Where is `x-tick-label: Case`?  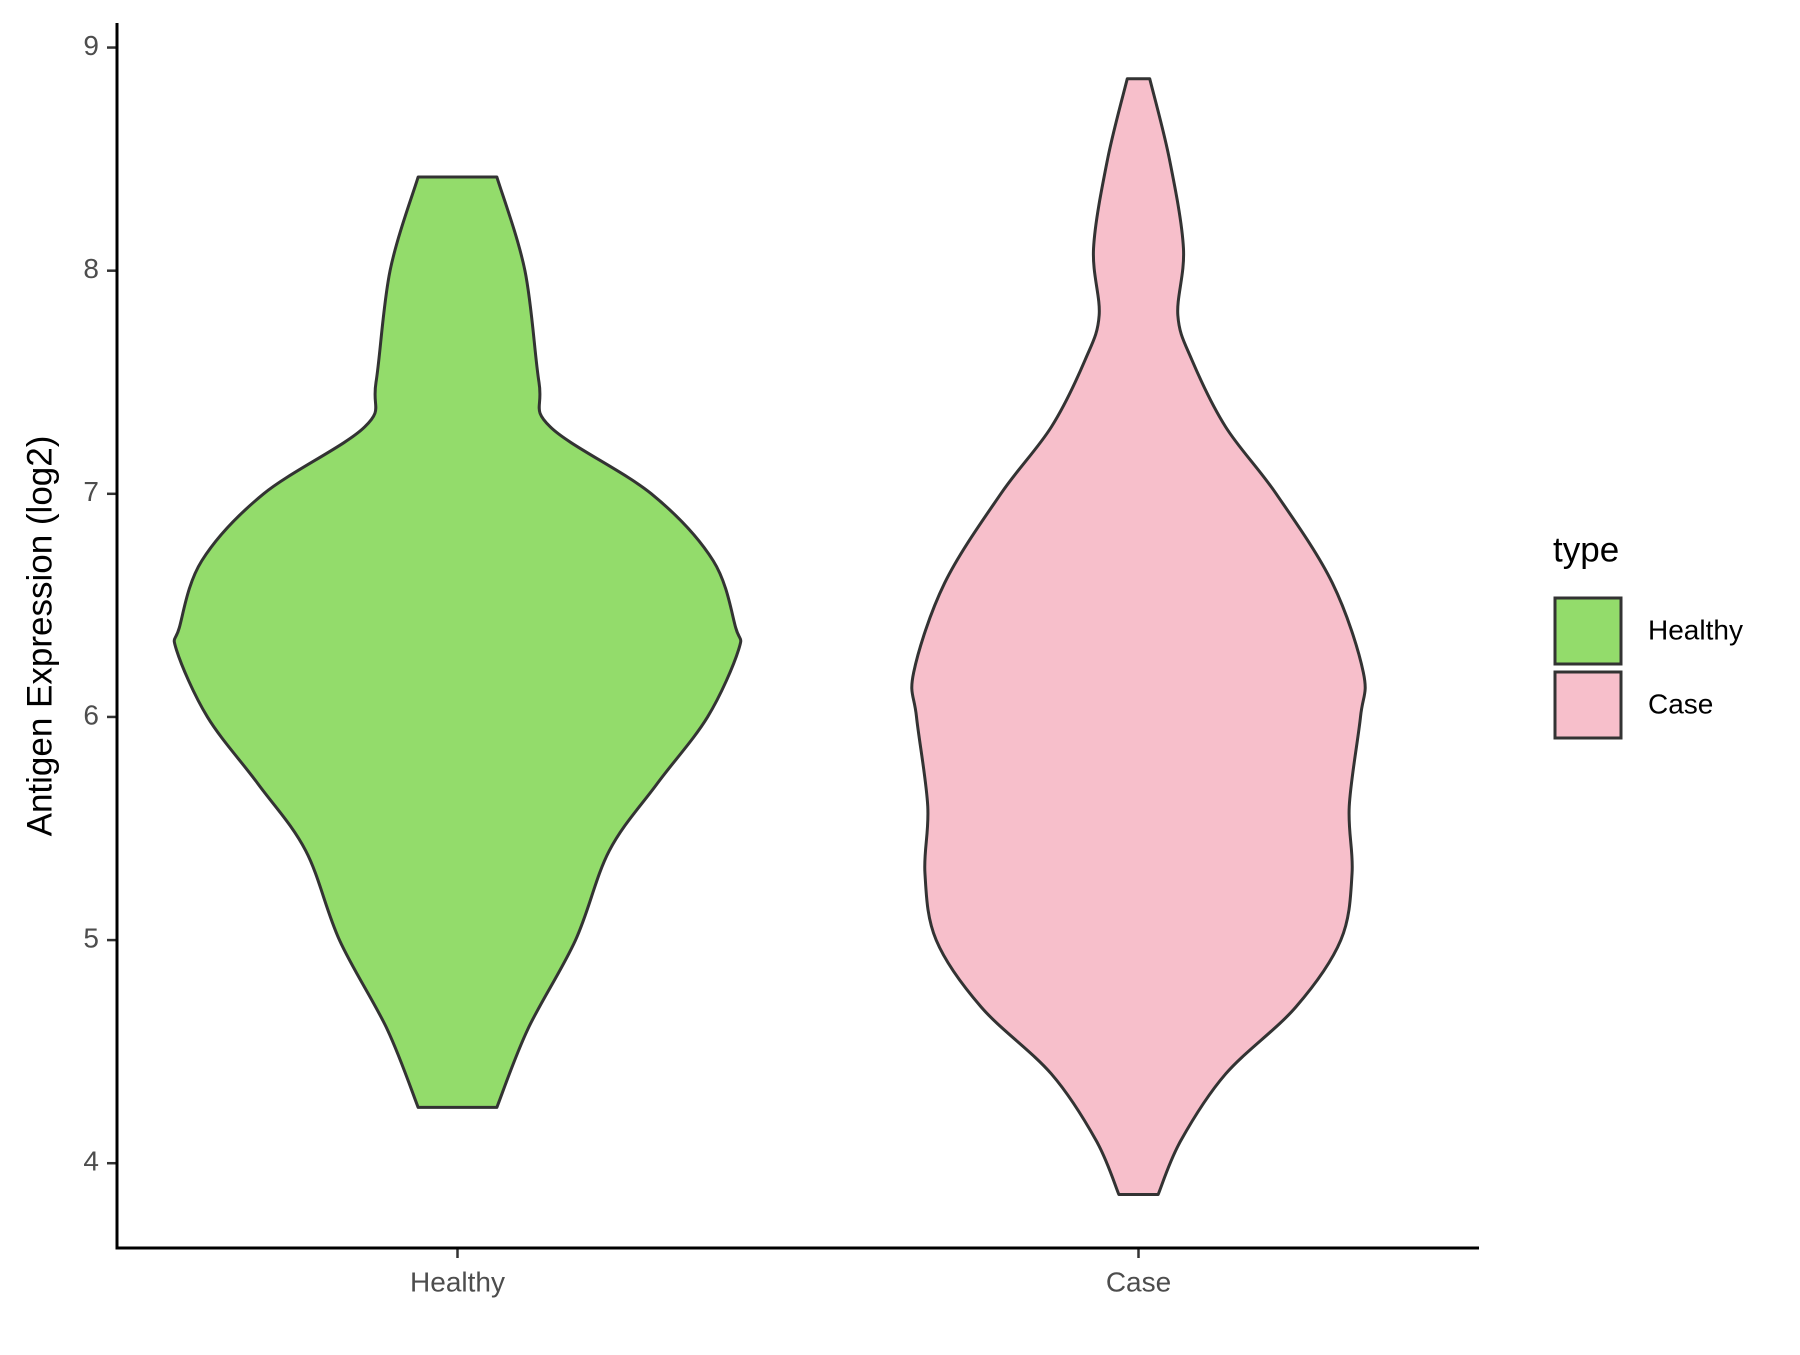 x-tick-label: Case is located at coordinates (1138, 1281).